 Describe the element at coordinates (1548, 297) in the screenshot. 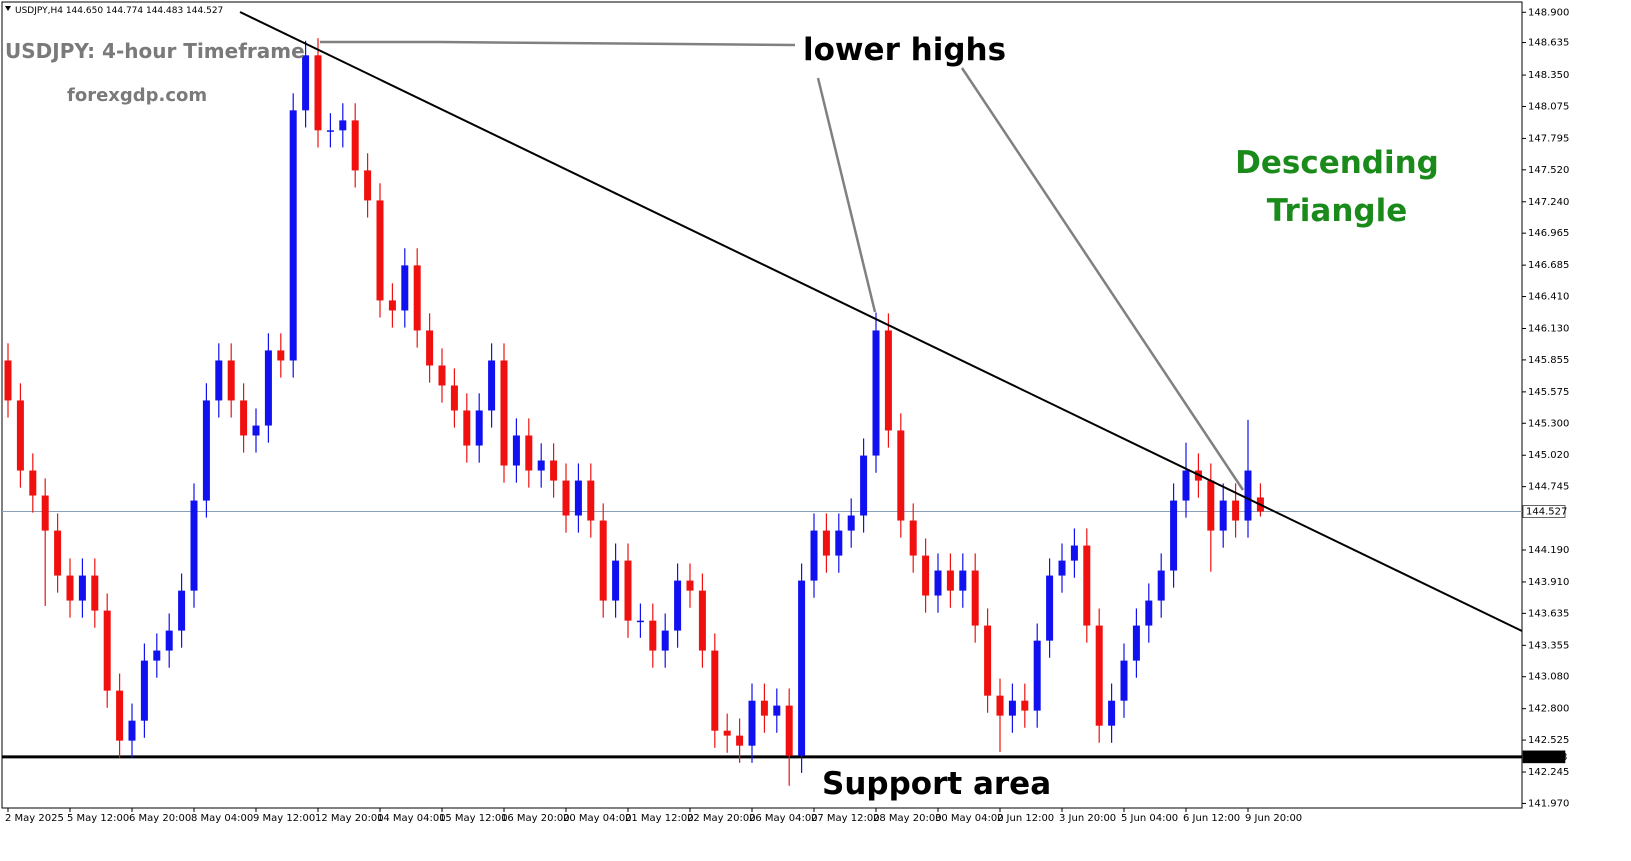

I see `y-tick-label: 146.410` at that location.